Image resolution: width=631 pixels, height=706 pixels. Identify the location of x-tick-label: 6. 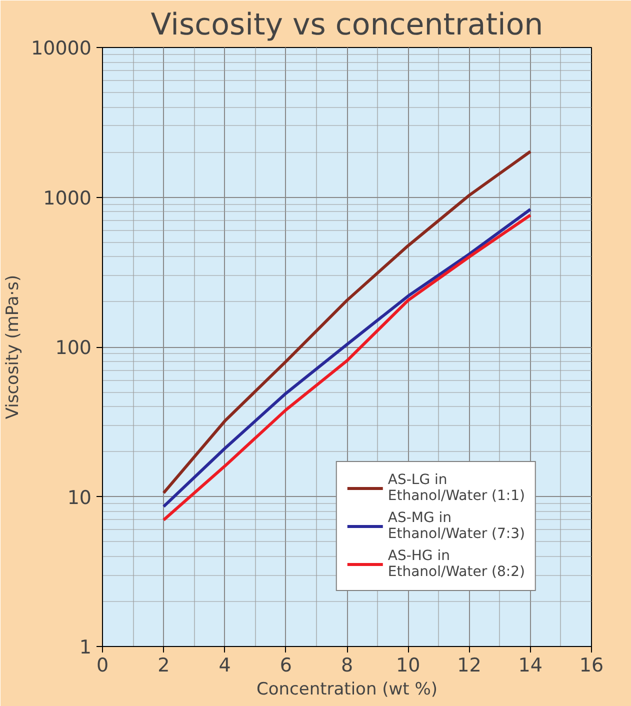
(286, 665).